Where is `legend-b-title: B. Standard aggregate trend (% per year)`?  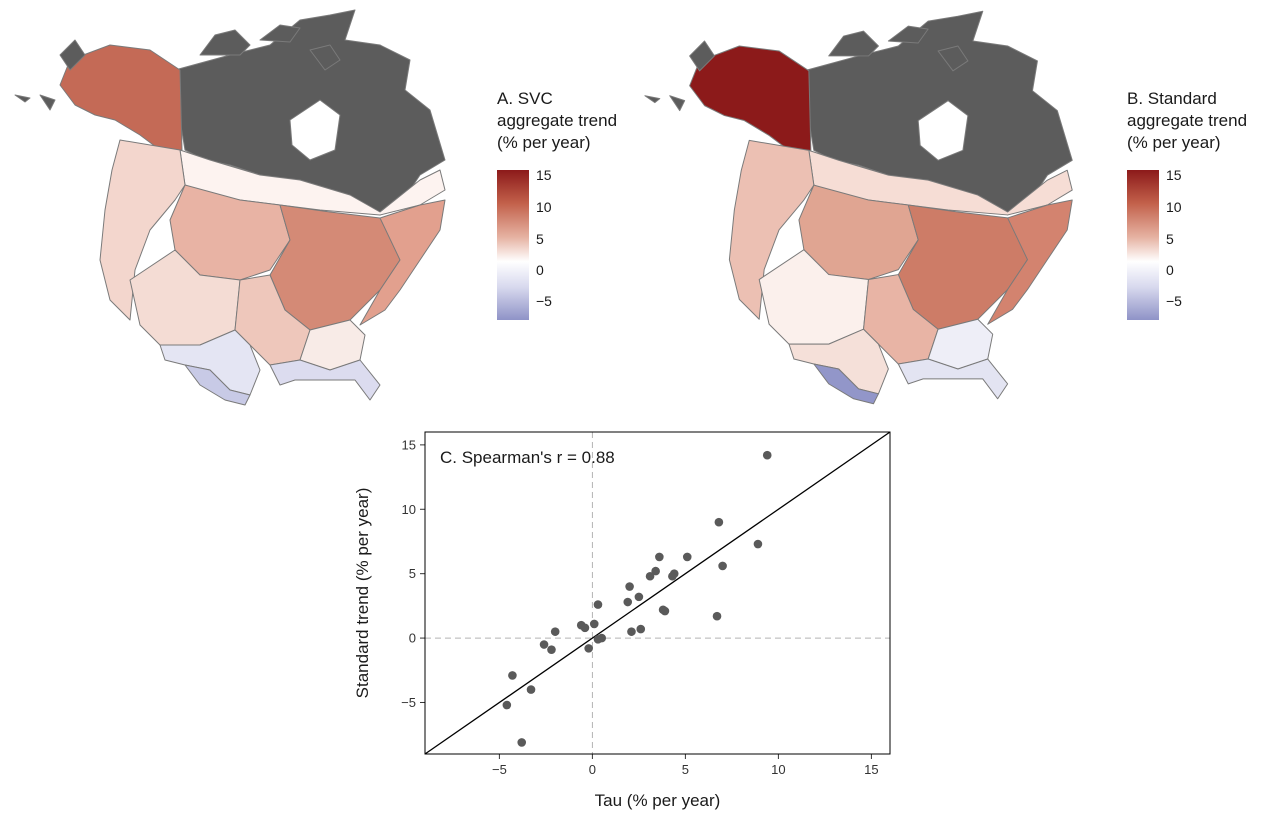 legend-b-title: B. Standard aggregate trend (% per year) is located at coordinates (1187, 121).